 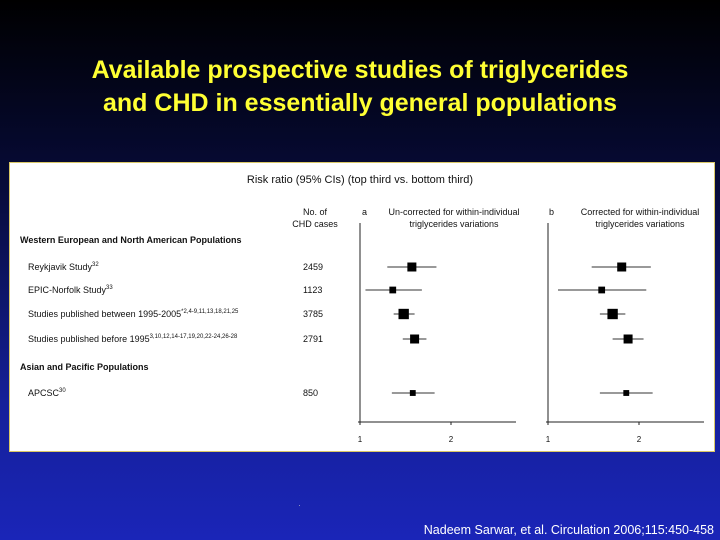 I want to click on study-cases: 3785, so click(x=313, y=314).